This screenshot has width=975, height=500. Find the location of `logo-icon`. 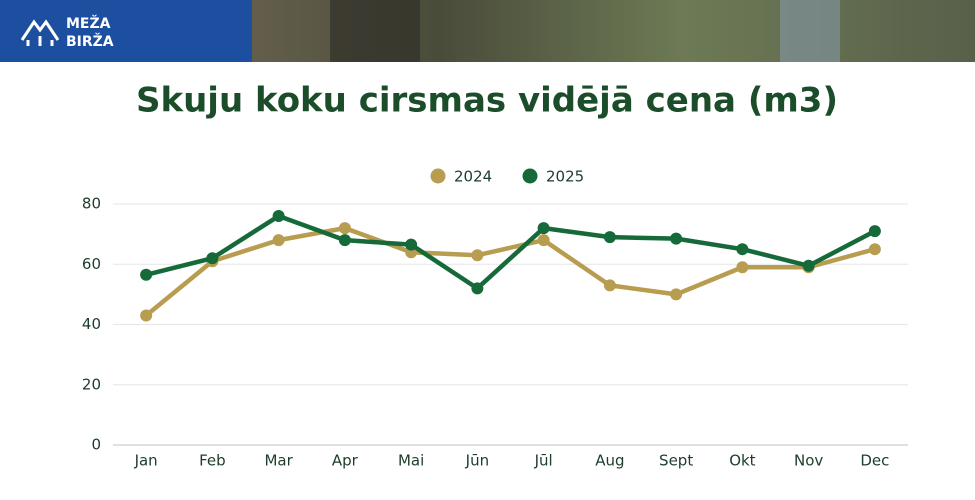

logo-icon is located at coordinates (40, 32).